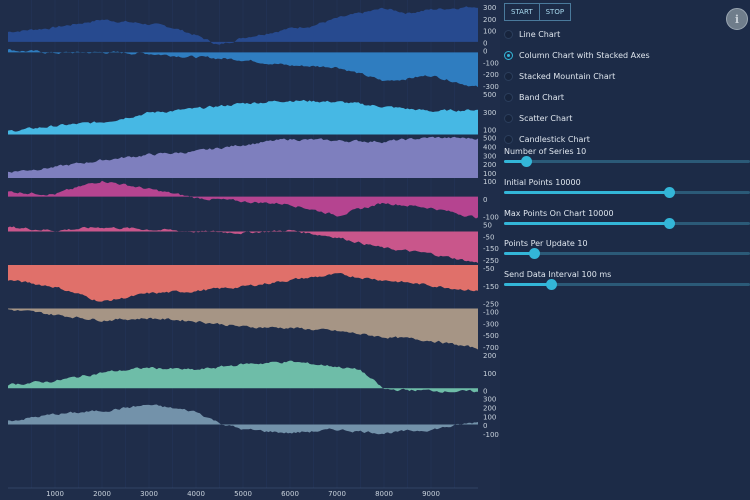 The image size is (750, 500). I want to click on x-tick-label: 8000, so click(384, 494).